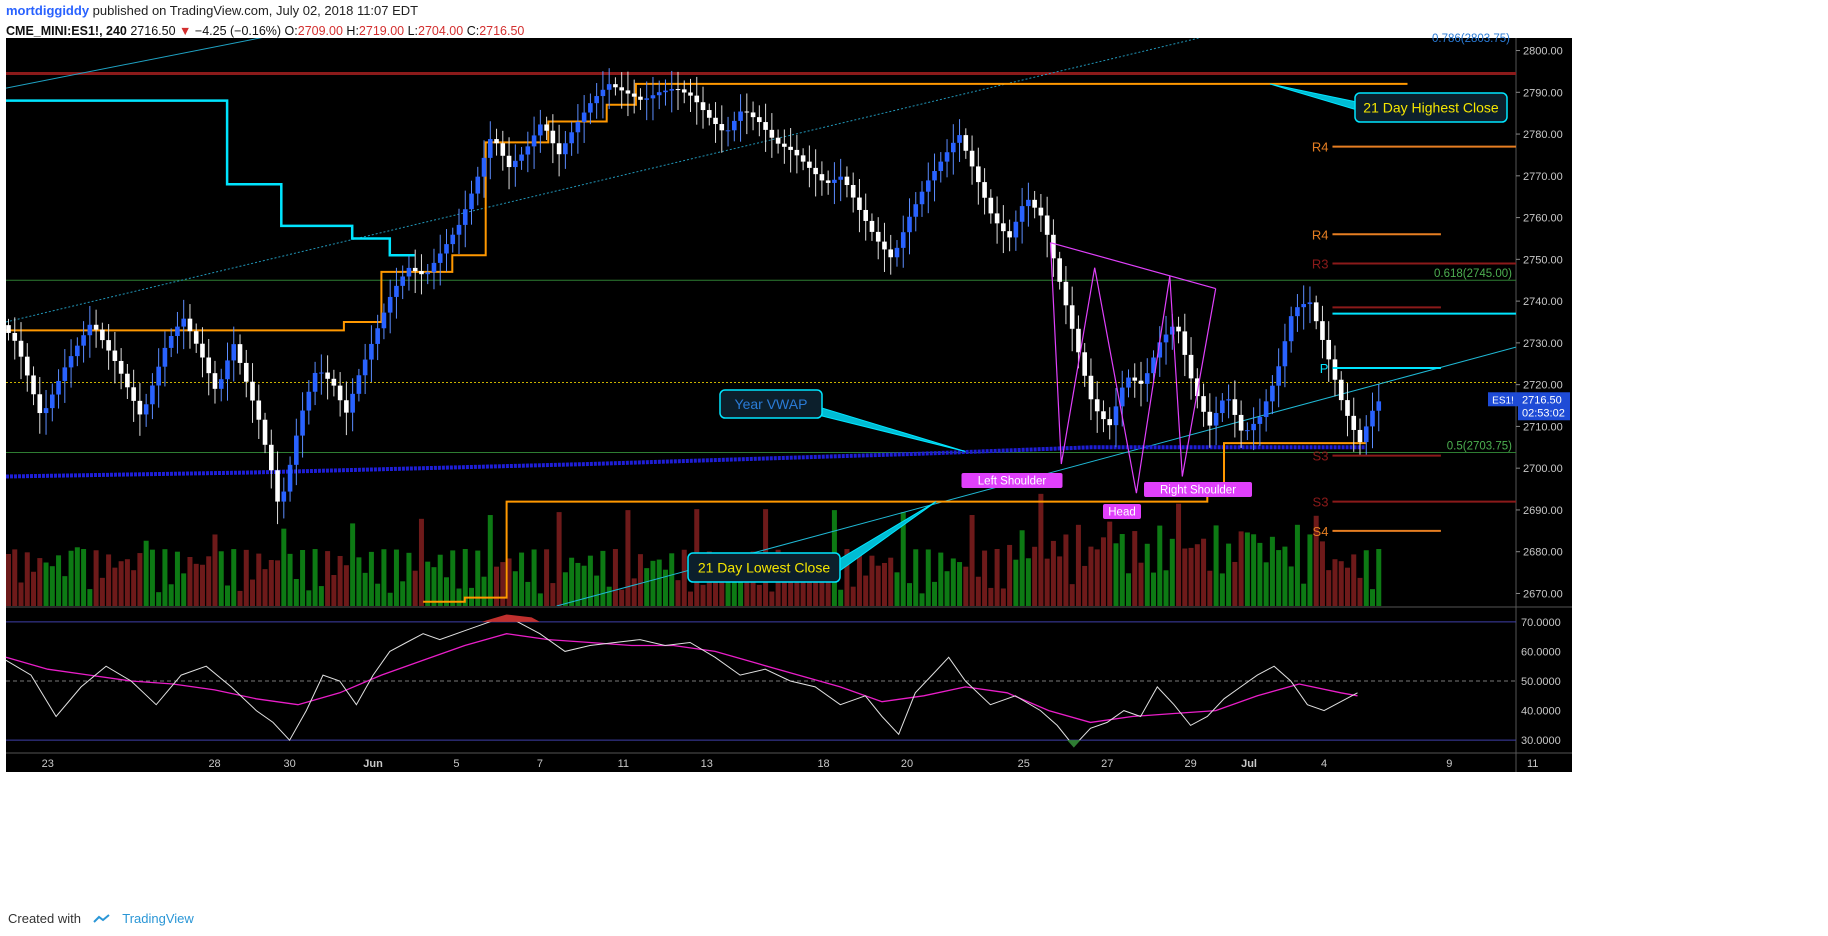  Describe the element at coordinates (1543, 511) in the screenshot. I see `price-tick-label: 2690.00` at that location.